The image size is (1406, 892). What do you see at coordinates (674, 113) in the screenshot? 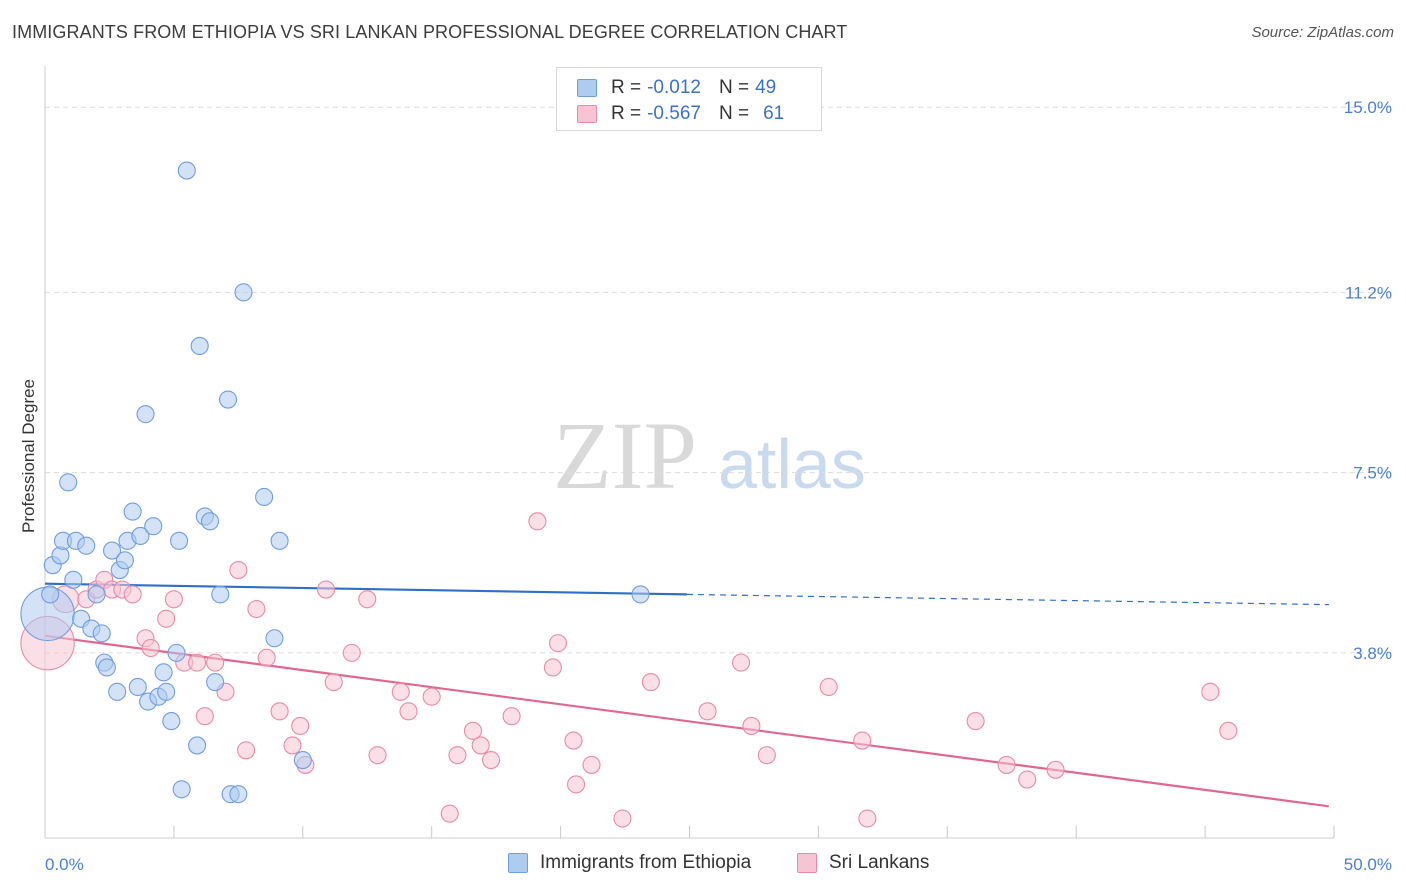
I see `legend-r-value-srilanka: -0.567` at bounding box center [674, 113].